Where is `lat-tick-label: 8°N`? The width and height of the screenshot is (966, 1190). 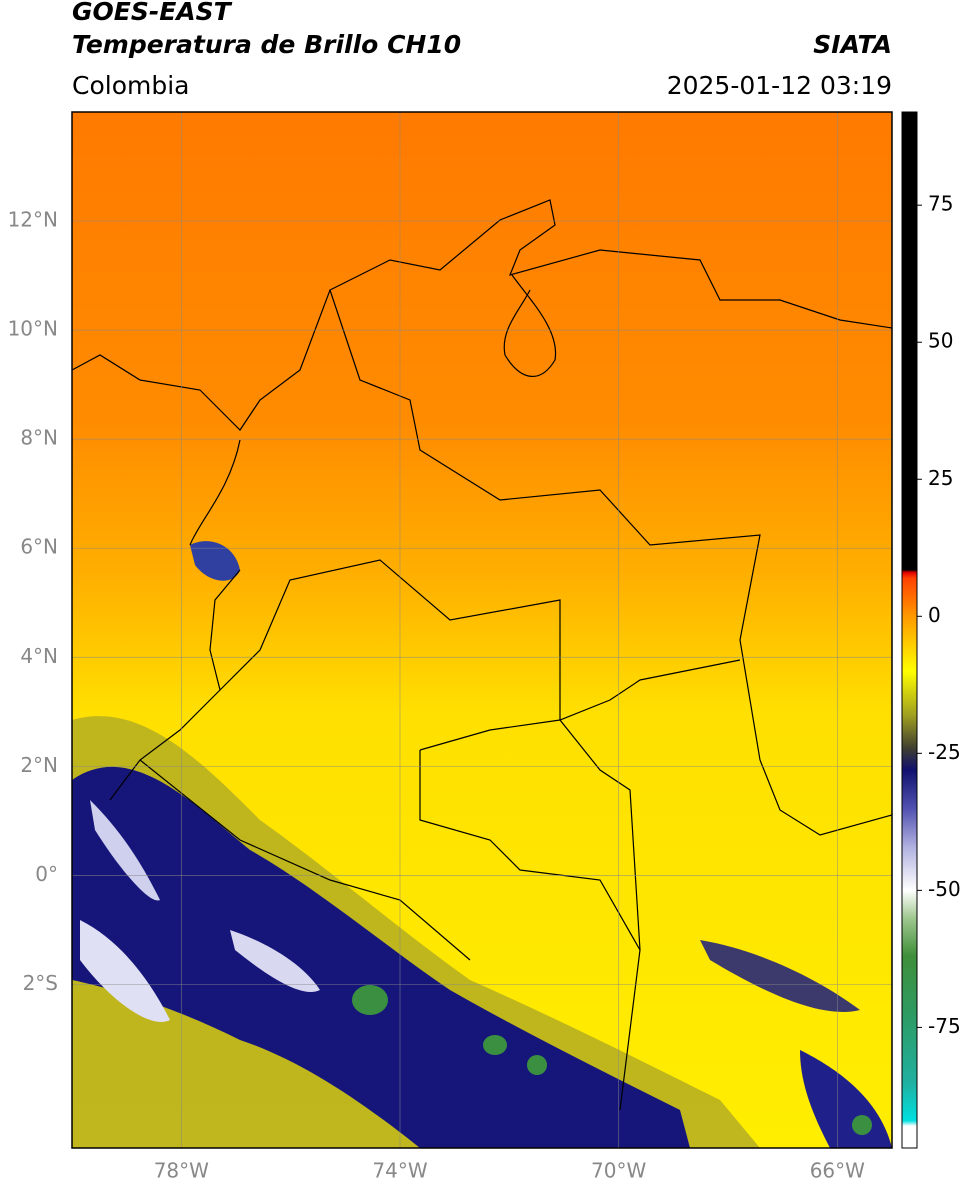
lat-tick-label: 8°N is located at coordinates (39, 438).